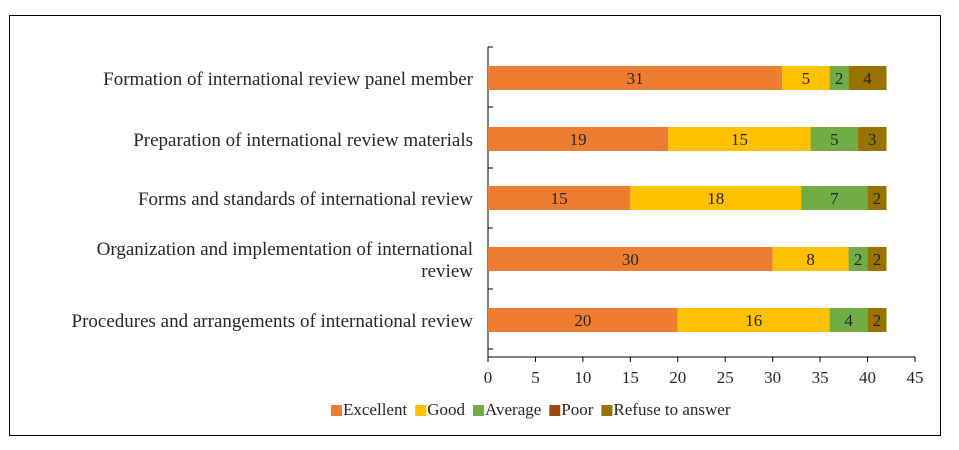 This screenshot has width=959, height=450. What do you see at coordinates (478, 410) in the screenshot?
I see `legend-swatch-average` at bounding box center [478, 410].